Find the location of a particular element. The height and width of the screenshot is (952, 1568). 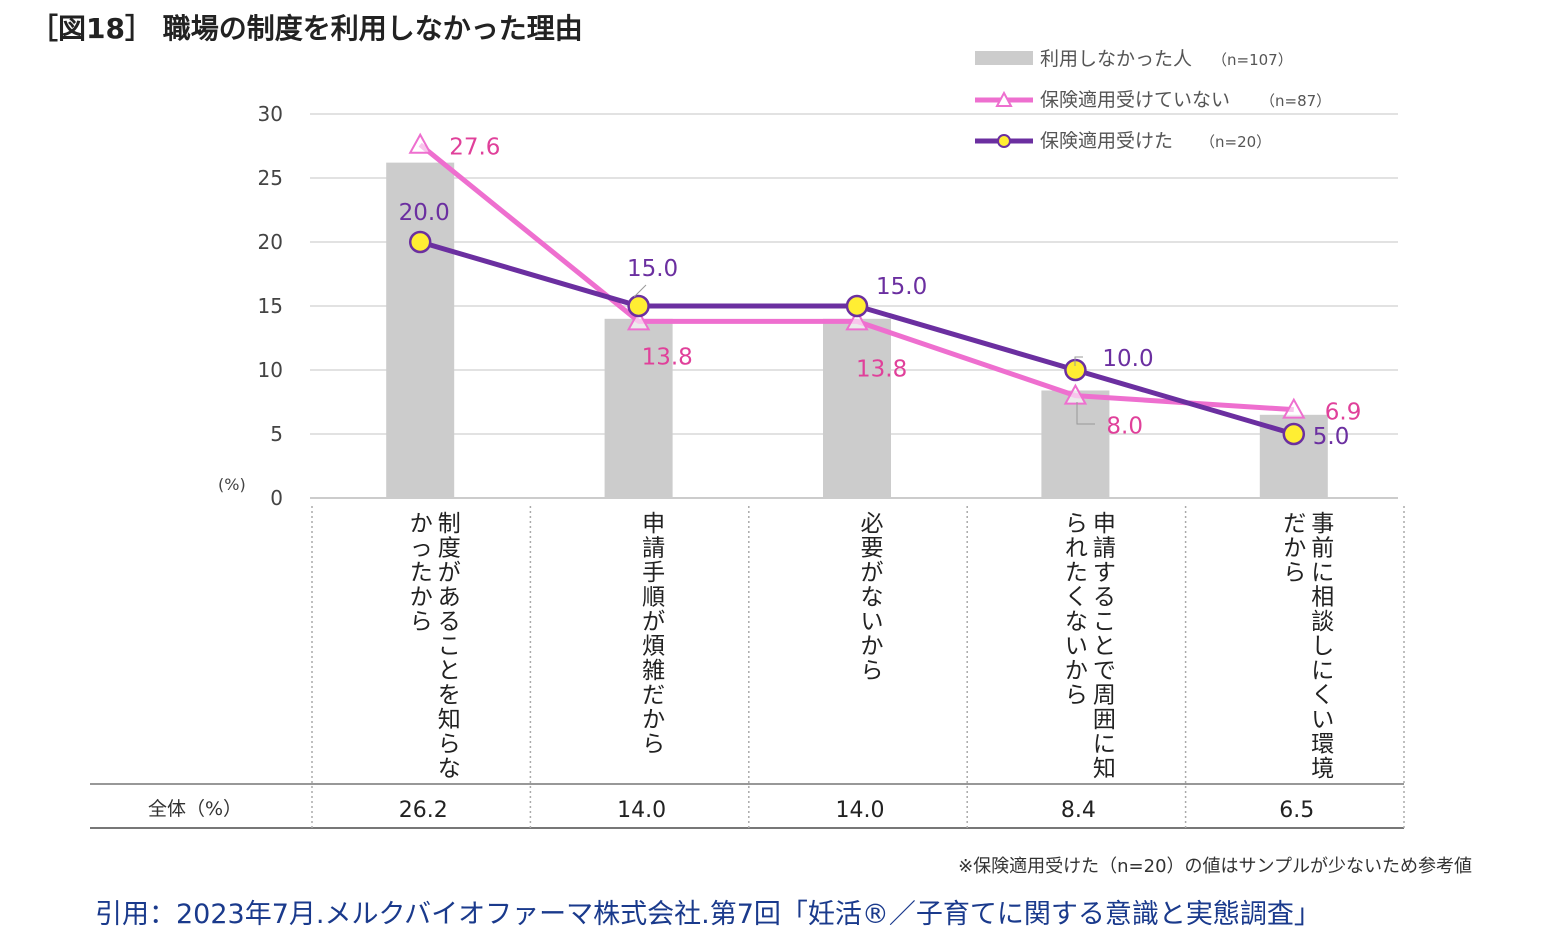

y-tick-label: 0 is located at coordinates (276, 498).